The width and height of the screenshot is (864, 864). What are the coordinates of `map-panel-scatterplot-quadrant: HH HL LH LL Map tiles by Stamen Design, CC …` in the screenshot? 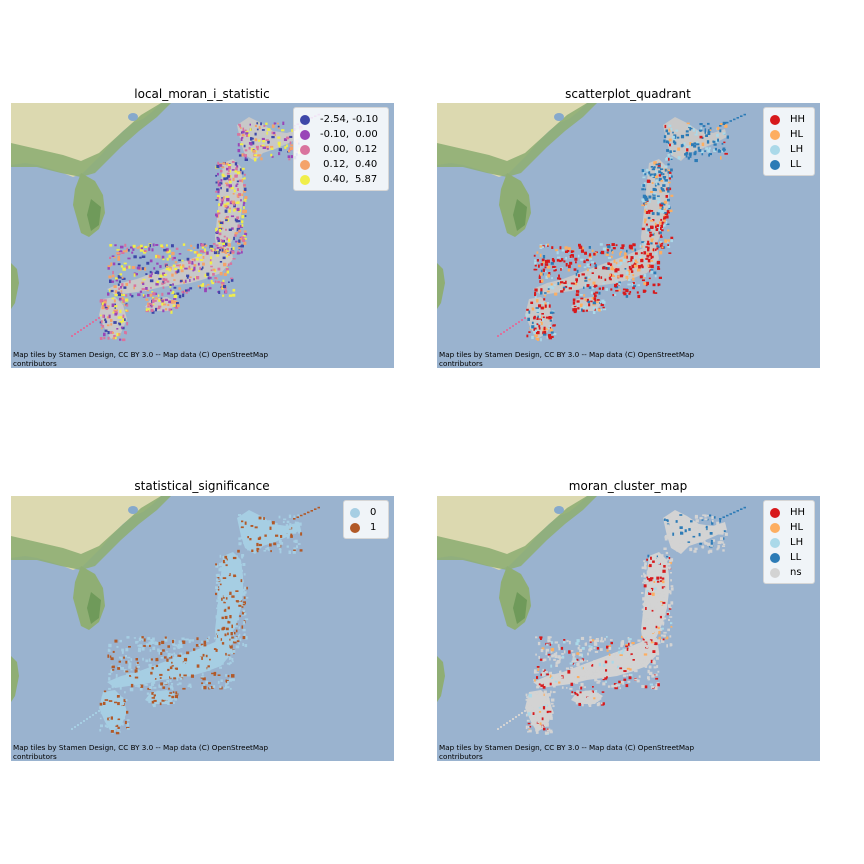 It's located at (628, 235).